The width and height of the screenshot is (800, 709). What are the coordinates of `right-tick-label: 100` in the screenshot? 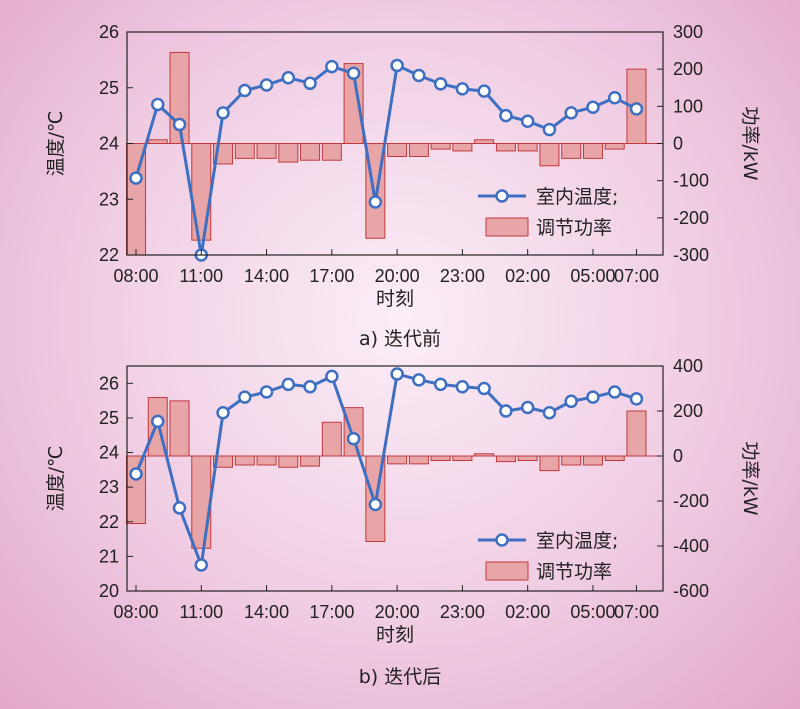 It's located at (688, 106).